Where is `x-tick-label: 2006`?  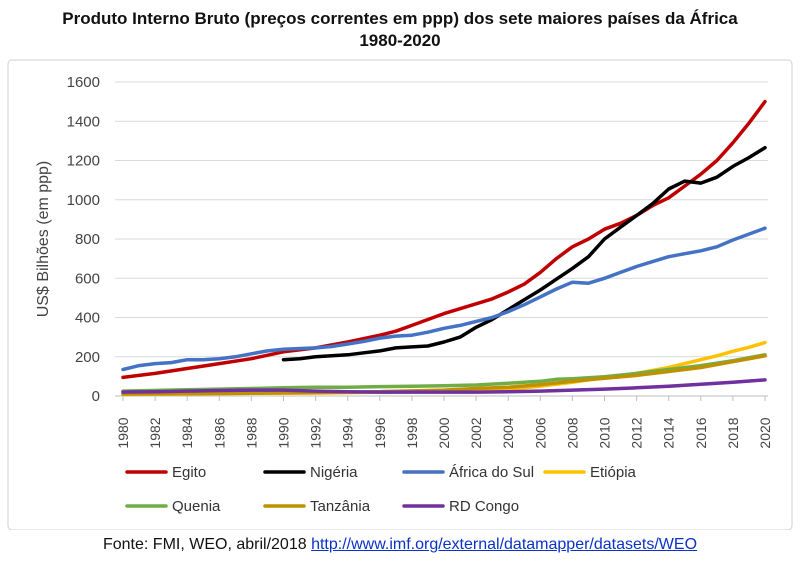
x-tick-label: 2006 is located at coordinates (540, 432).